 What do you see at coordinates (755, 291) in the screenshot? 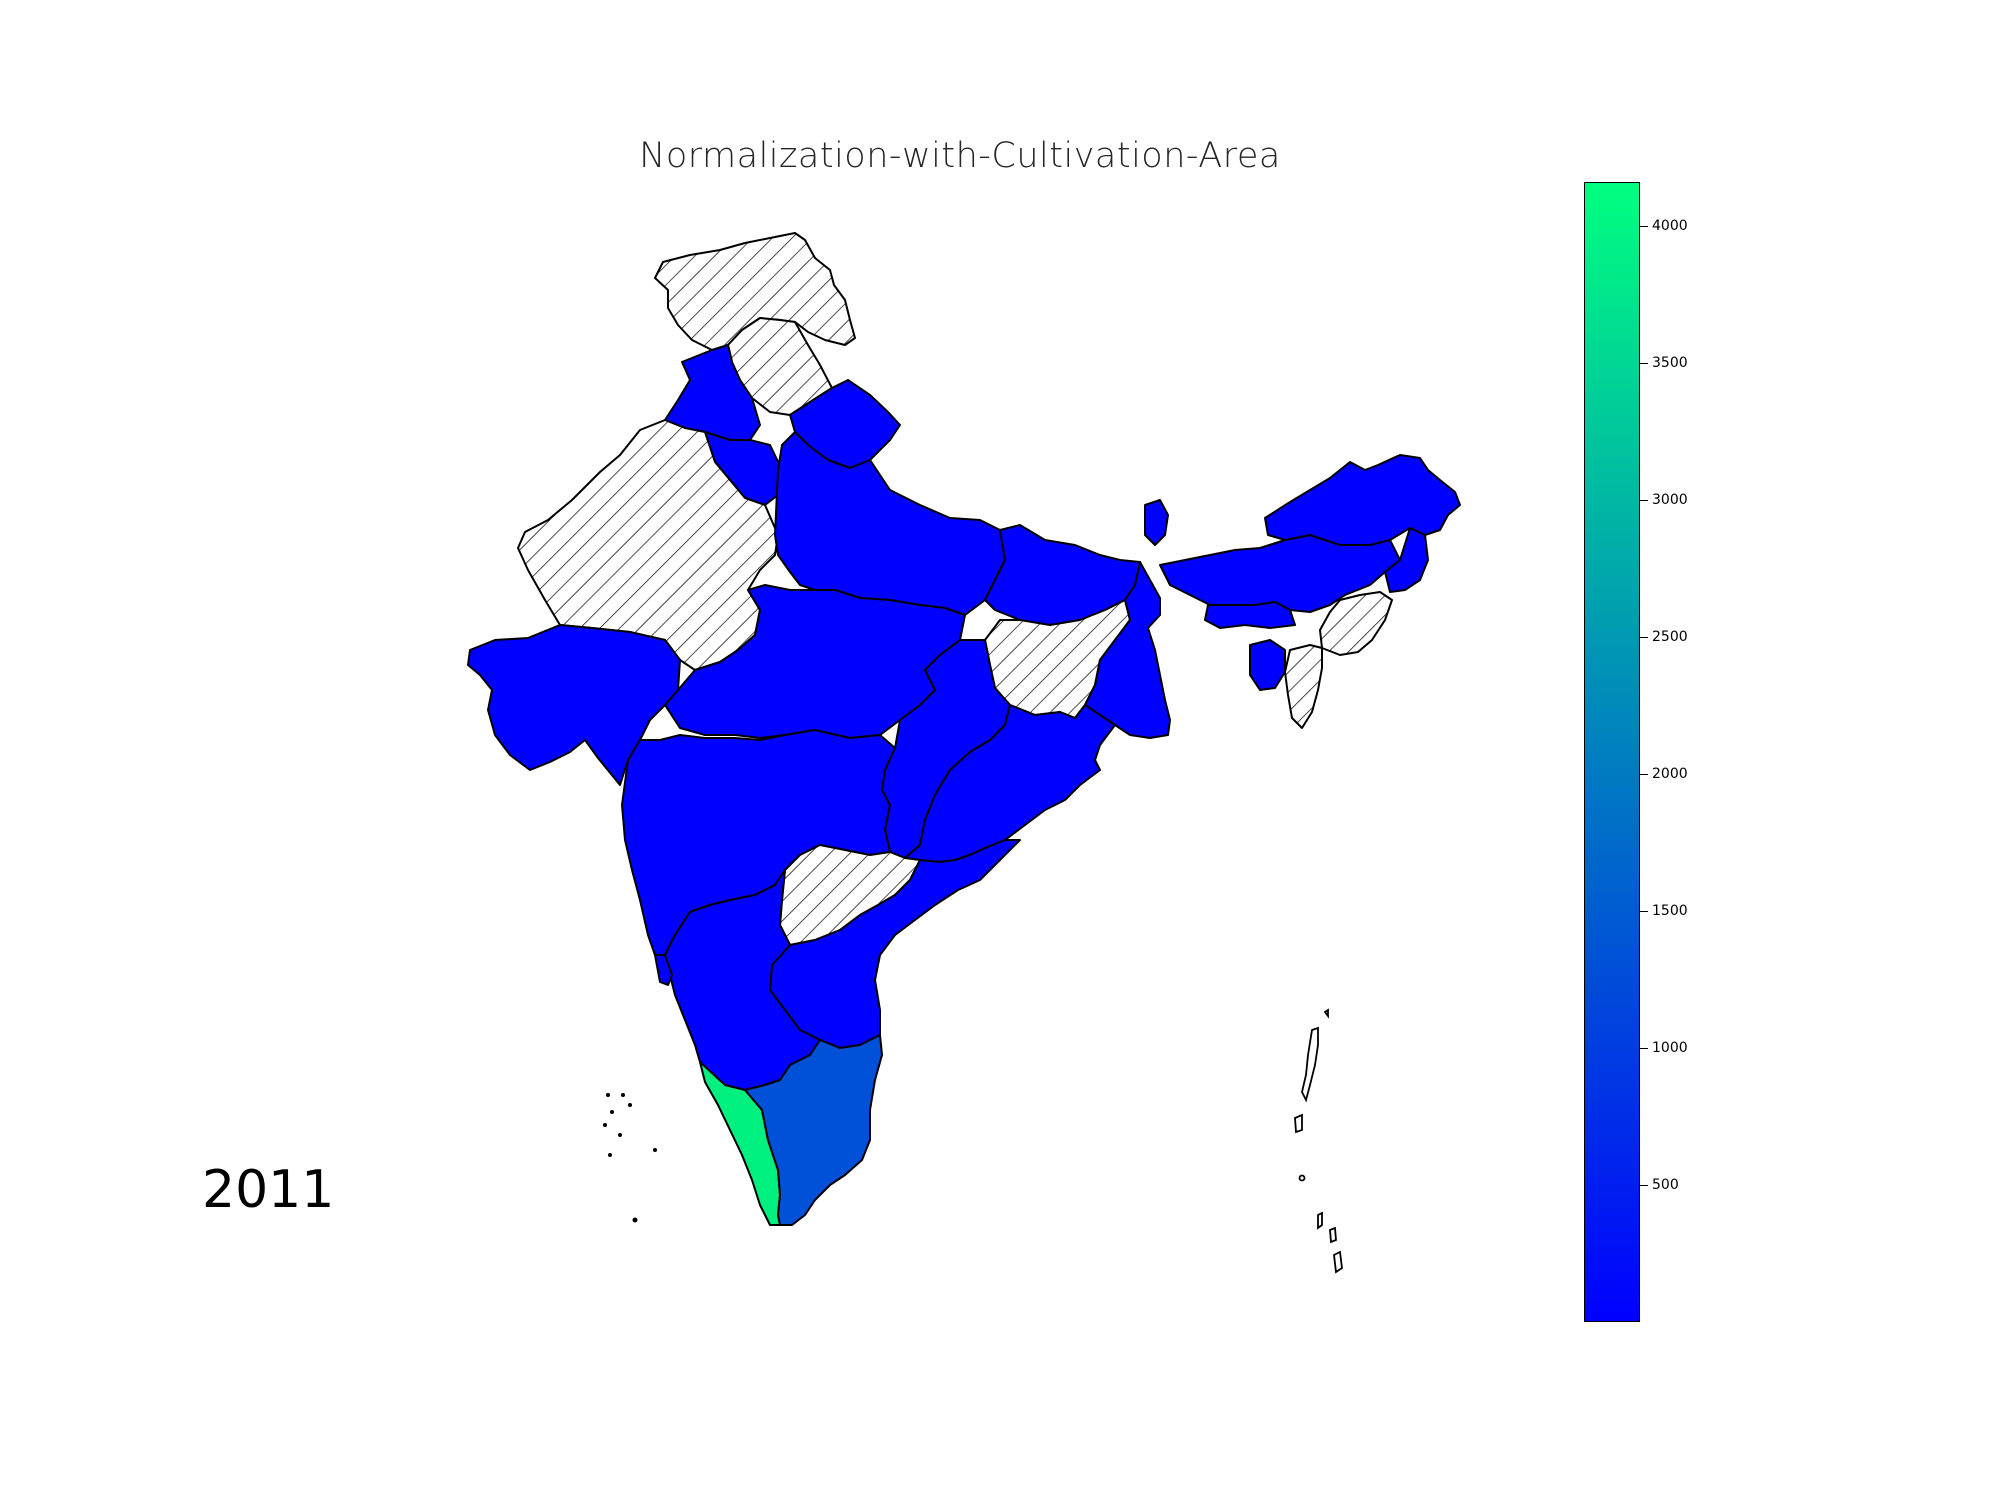
I see `region-jammu-kashmir` at bounding box center [755, 291].